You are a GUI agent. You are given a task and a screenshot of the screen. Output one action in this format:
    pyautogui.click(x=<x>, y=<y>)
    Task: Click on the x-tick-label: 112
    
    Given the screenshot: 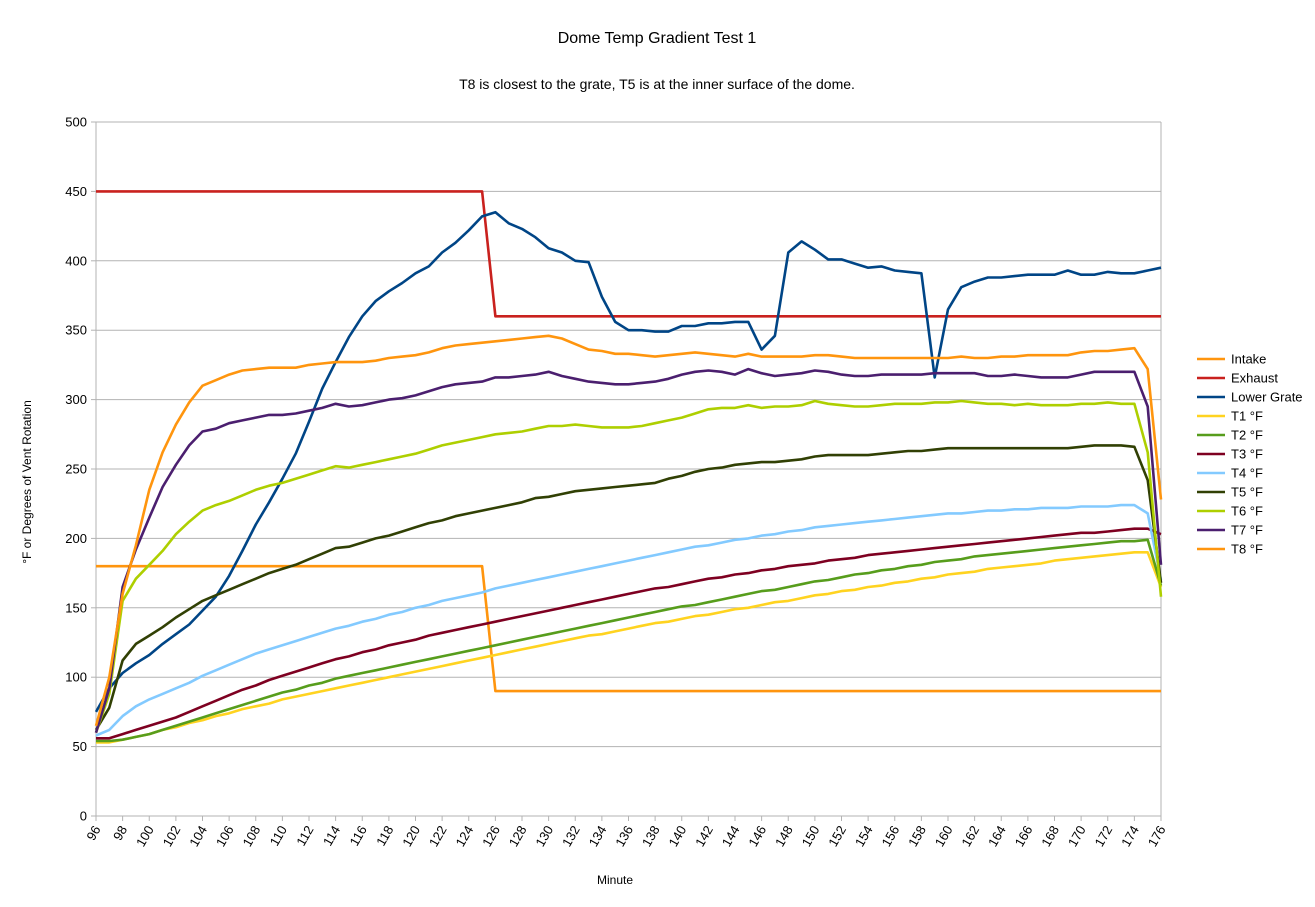 What is the action you would take?
    pyautogui.click(x=304, y=835)
    